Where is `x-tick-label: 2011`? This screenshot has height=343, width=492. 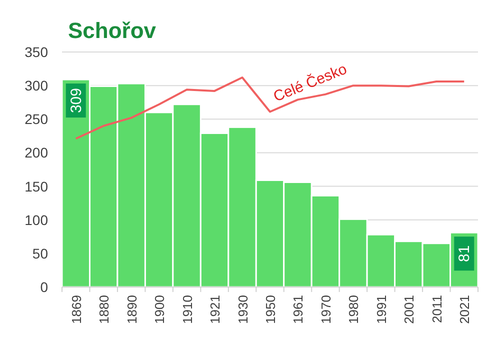
x-tick-label: 2011 is located at coordinates (436, 309).